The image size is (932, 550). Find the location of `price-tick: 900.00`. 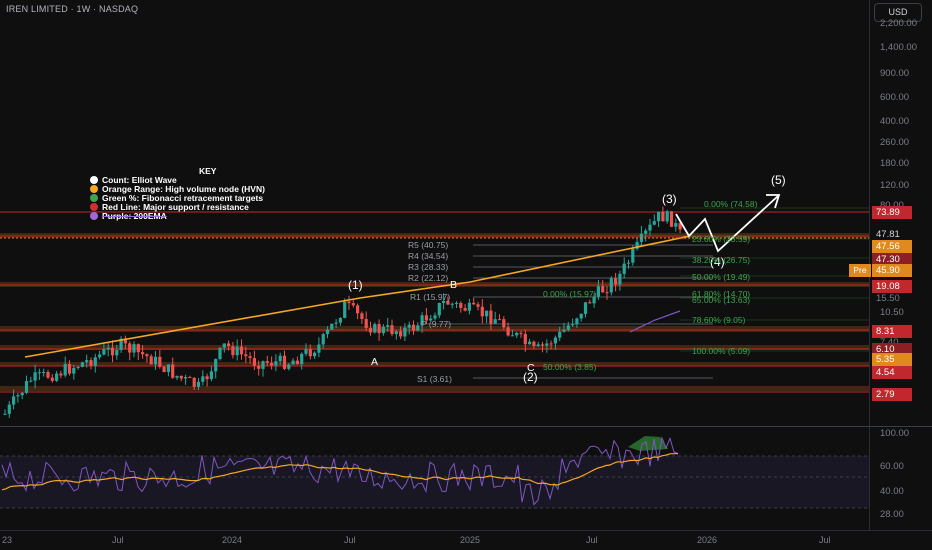

price-tick: 900.00 is located at coordinates (895, 73).